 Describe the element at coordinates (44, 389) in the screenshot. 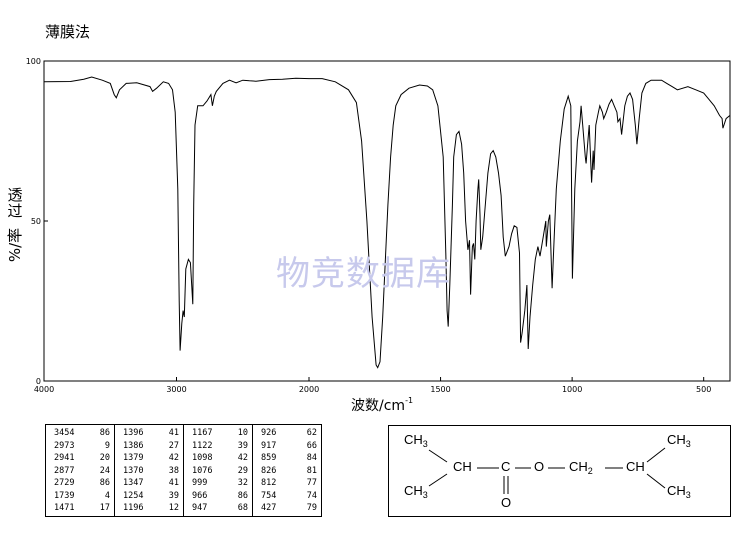

I see `x-tick-label: 4000` at that location.